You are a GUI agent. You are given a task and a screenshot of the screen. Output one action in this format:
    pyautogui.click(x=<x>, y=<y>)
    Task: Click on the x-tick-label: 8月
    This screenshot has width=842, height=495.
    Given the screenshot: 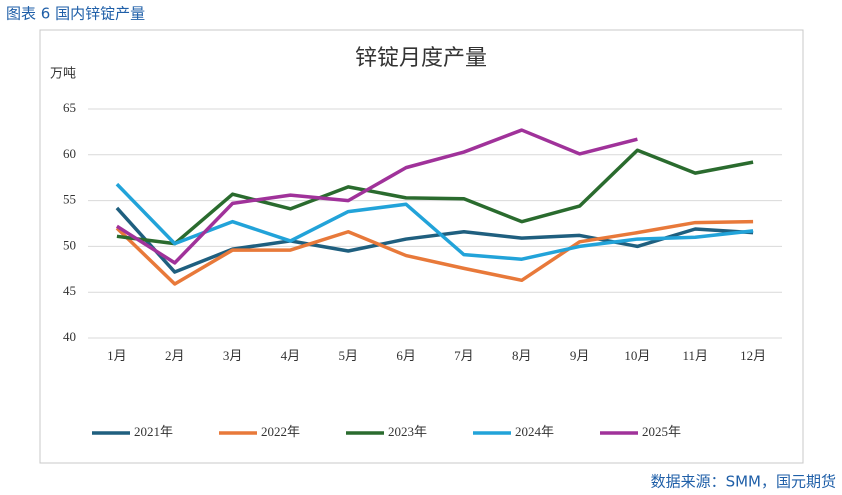 What is the action you would take?
    pyautogui.click(x=522, y=355)
    